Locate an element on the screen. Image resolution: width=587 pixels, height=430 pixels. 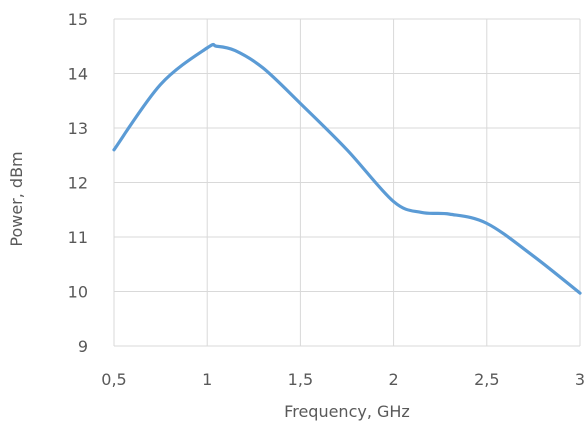
y-axis-ticks: 9 10 11 12 13 14 15 is located at coordinates (78, 183).